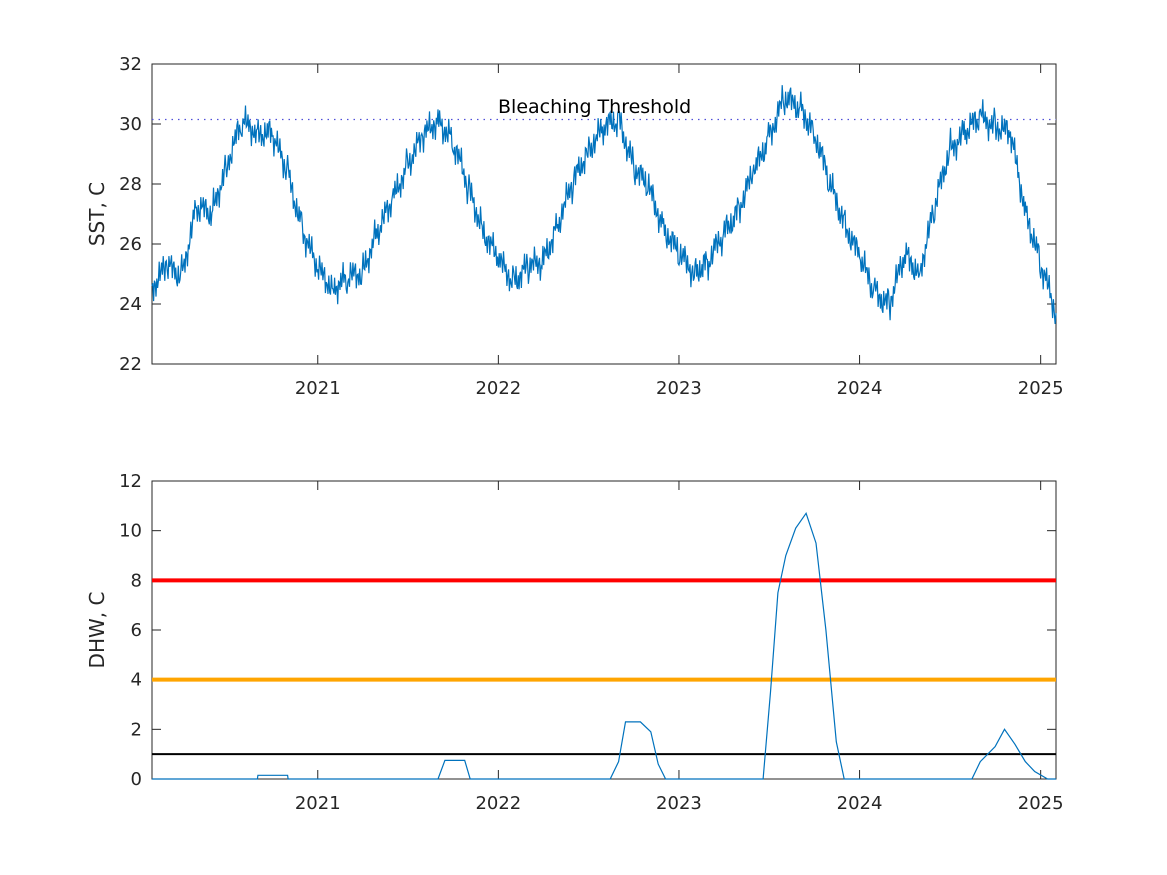  Describe the element at coordinates (130, 481) in the screenshot. I see `y-tick-label: 12` at that location.